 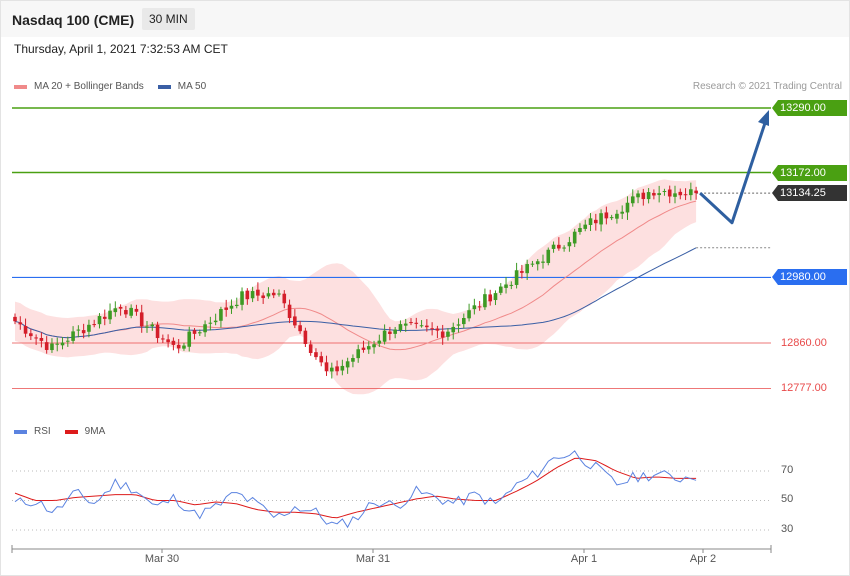 I want to click on date-label-apr-2: Apr 2, so click(x=703, y=559).